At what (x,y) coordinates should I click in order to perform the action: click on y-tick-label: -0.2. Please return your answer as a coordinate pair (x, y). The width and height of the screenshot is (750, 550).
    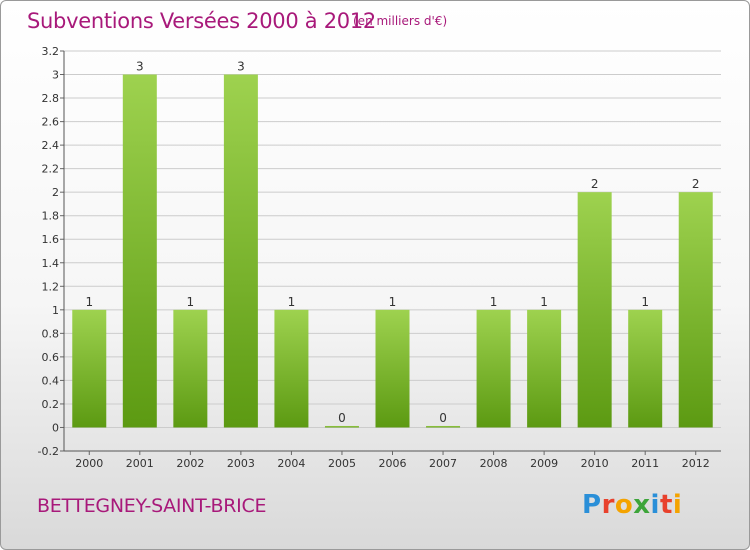
    Looking at the image, I should click on (48, 451).